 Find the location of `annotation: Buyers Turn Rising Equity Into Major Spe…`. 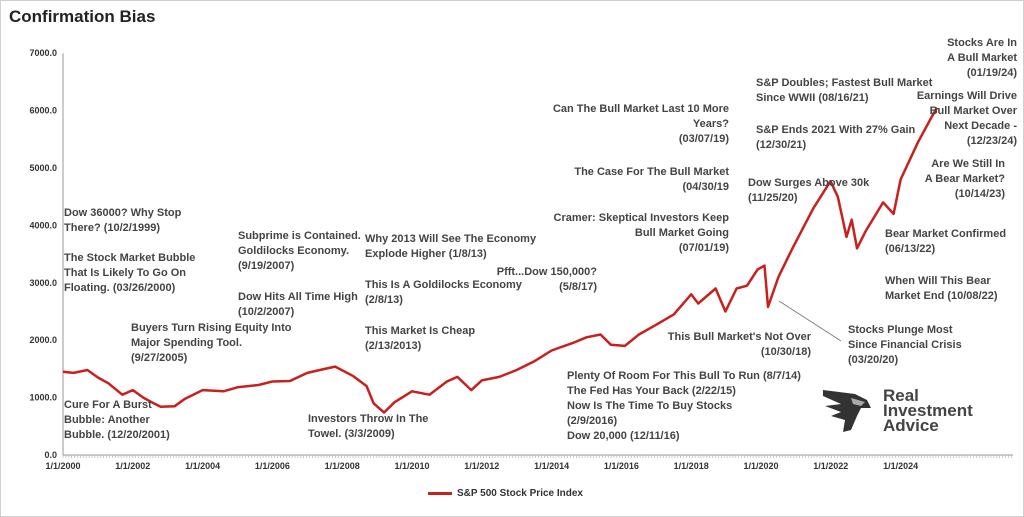

annotation: Buyers Turn Rising Equity Into Major Spe… is located at coordinates (211, 343).